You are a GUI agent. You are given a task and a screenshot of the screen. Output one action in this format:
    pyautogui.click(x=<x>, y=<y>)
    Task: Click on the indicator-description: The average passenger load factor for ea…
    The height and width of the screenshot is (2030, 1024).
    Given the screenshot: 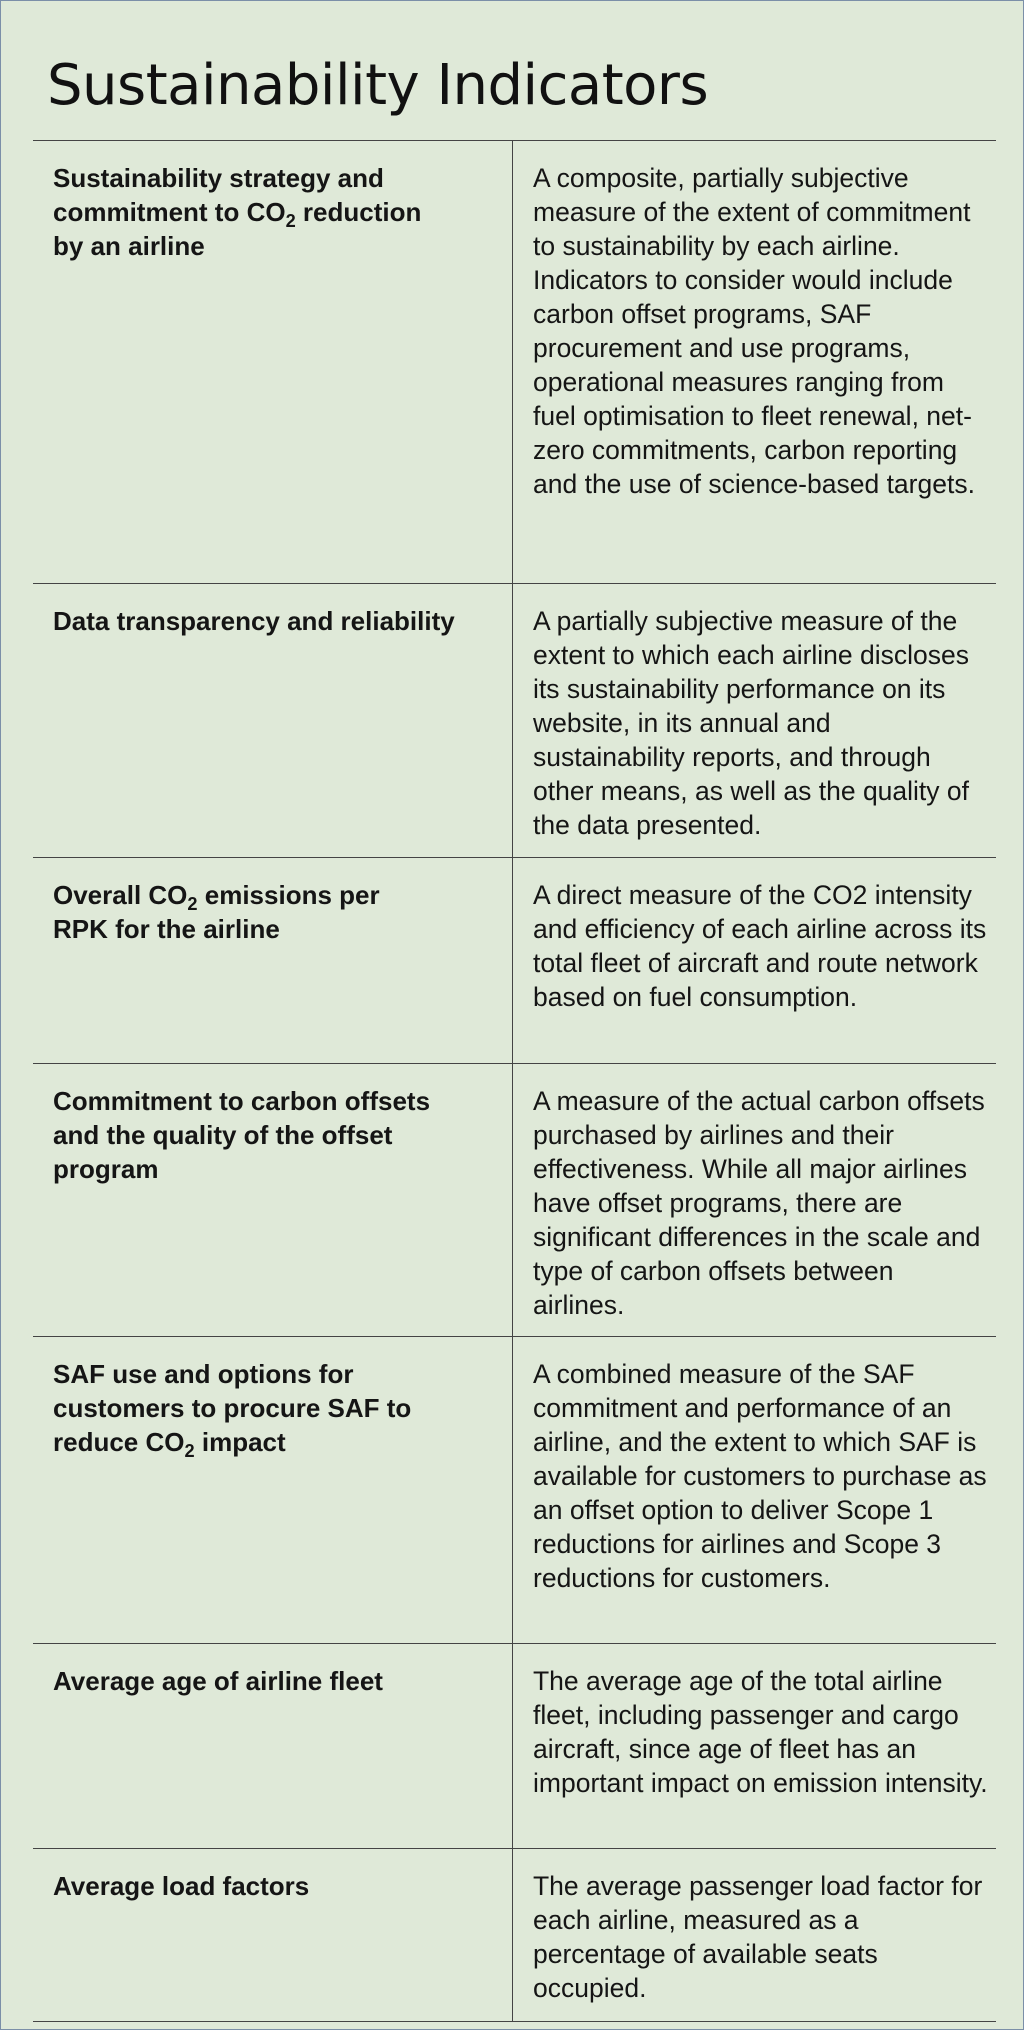 What is the action you would take?
    pyautogui.click(x=754, y=1935)
    